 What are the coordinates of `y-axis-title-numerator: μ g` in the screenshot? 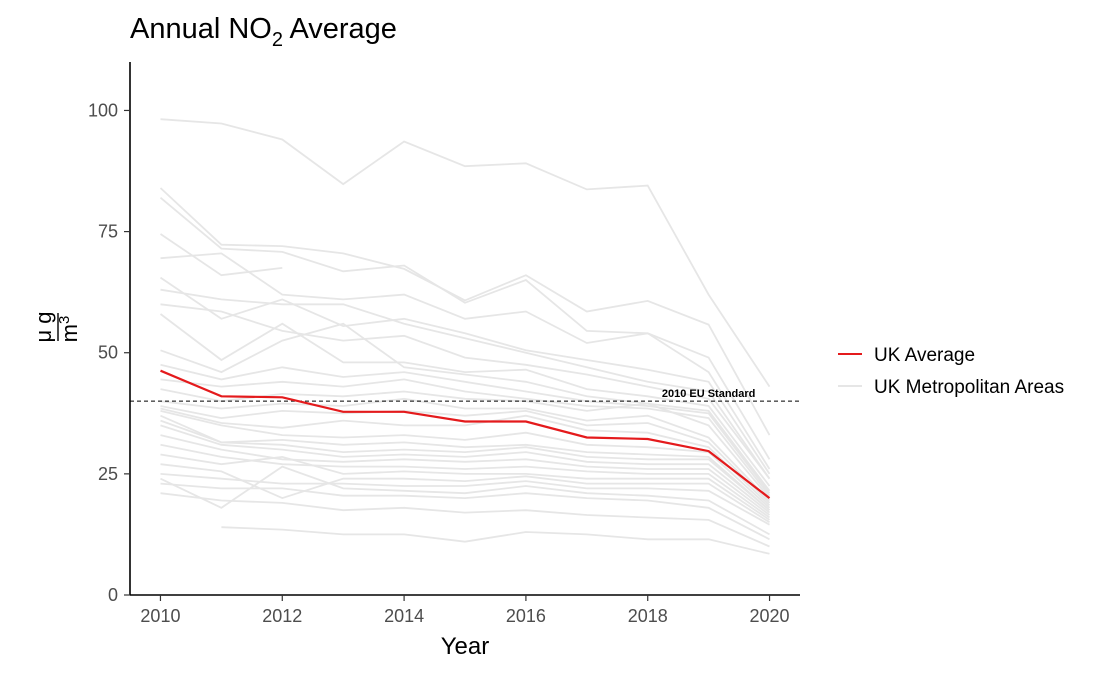 It's located at (43, 326).